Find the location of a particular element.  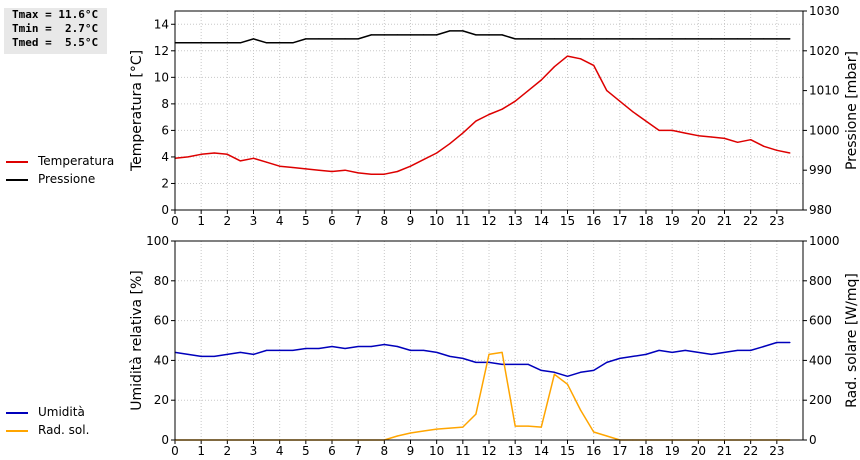

x-tick-label: 1 is located at coordinates (201, 451).